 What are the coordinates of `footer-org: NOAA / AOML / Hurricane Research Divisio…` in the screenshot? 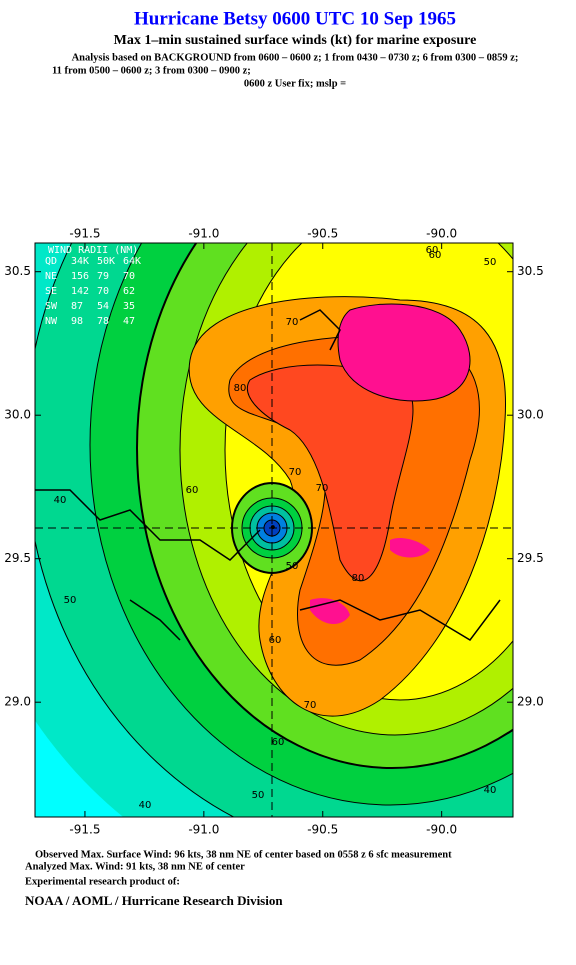 It's located at (154, 900).